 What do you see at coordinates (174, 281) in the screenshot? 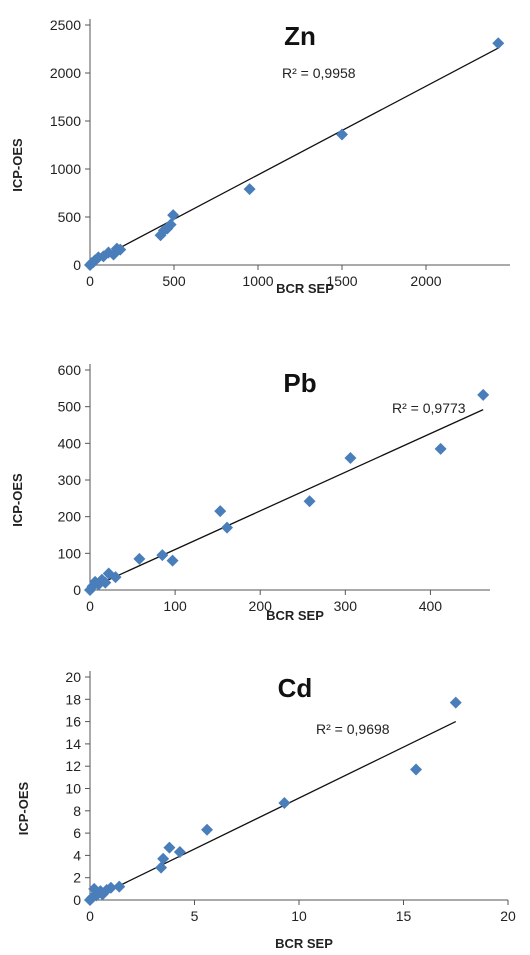
I see `x-tick-label: 500` at bounding box center [174, 281].